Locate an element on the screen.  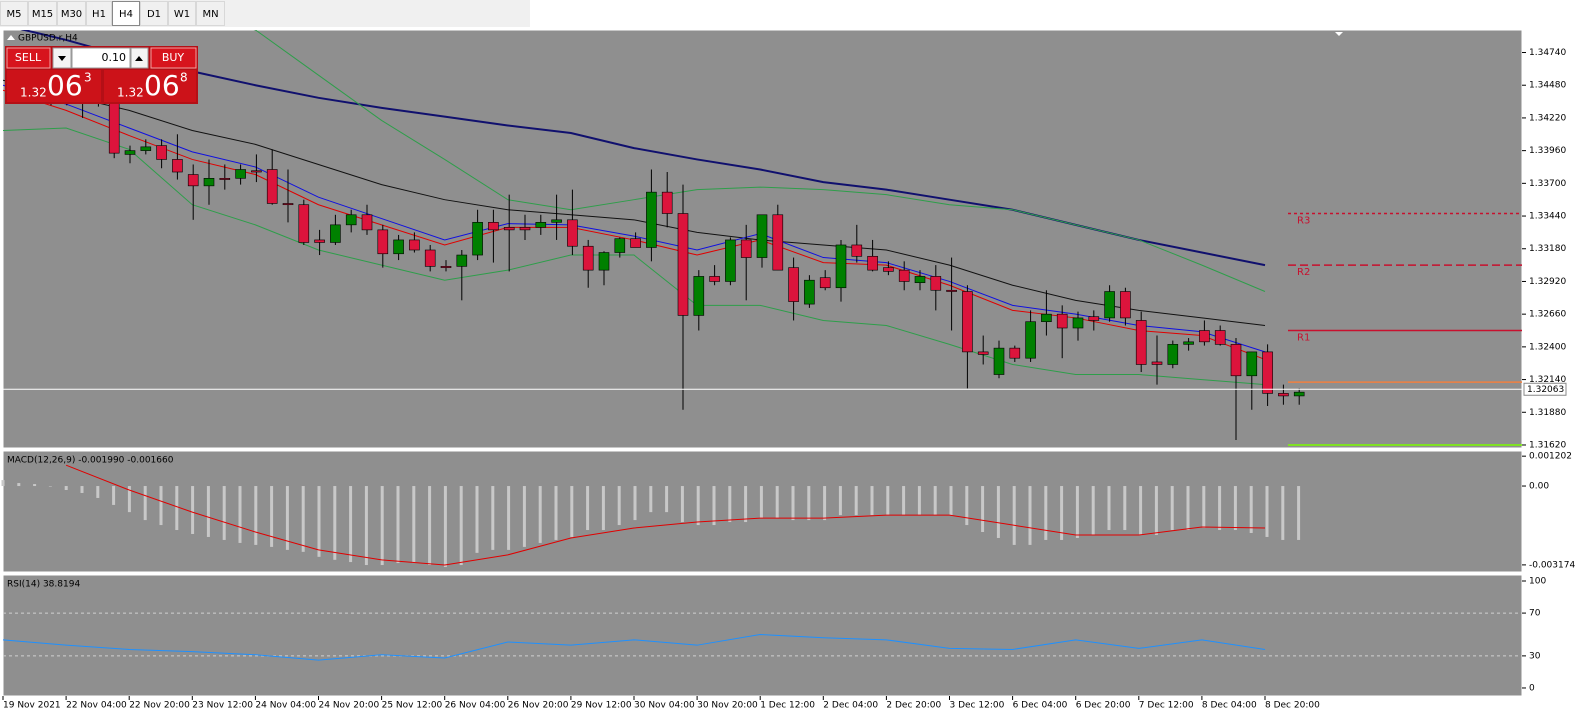
timeframe-label: D1 is located at coordinates (154, 14).